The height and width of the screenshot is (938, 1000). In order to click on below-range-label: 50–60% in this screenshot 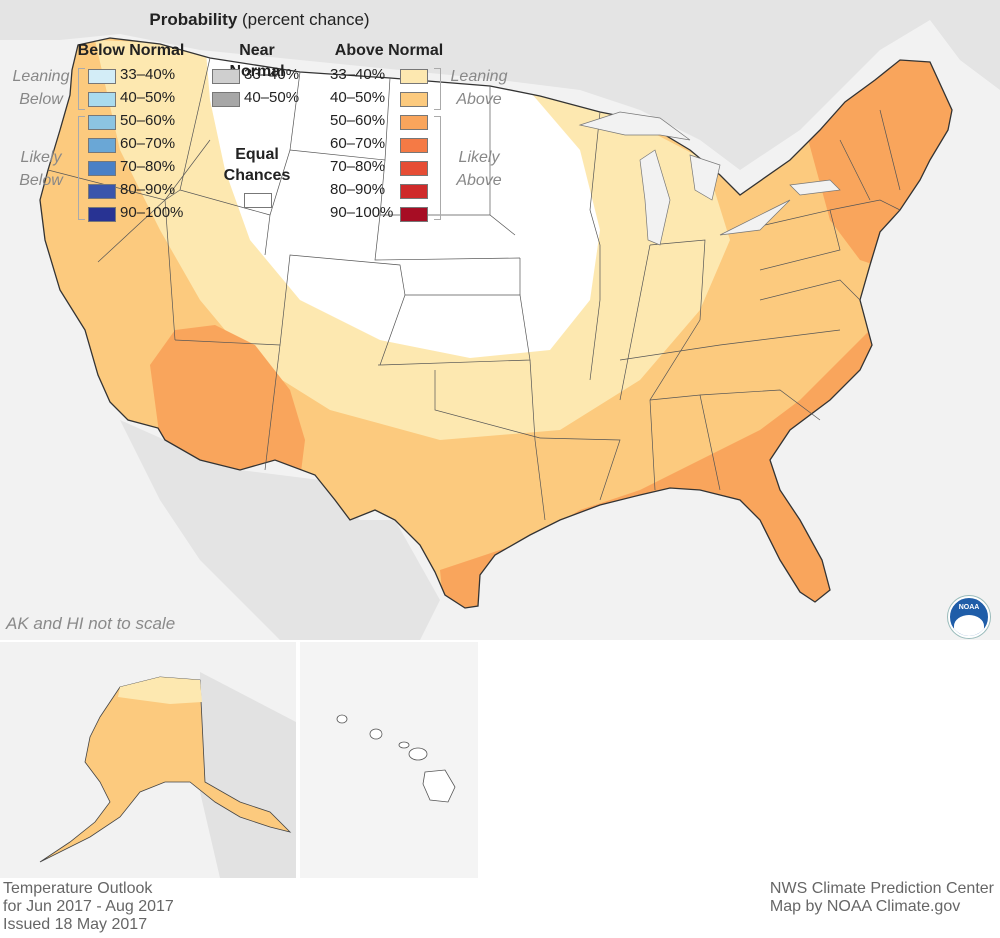, I will do `click(148, 120)`.